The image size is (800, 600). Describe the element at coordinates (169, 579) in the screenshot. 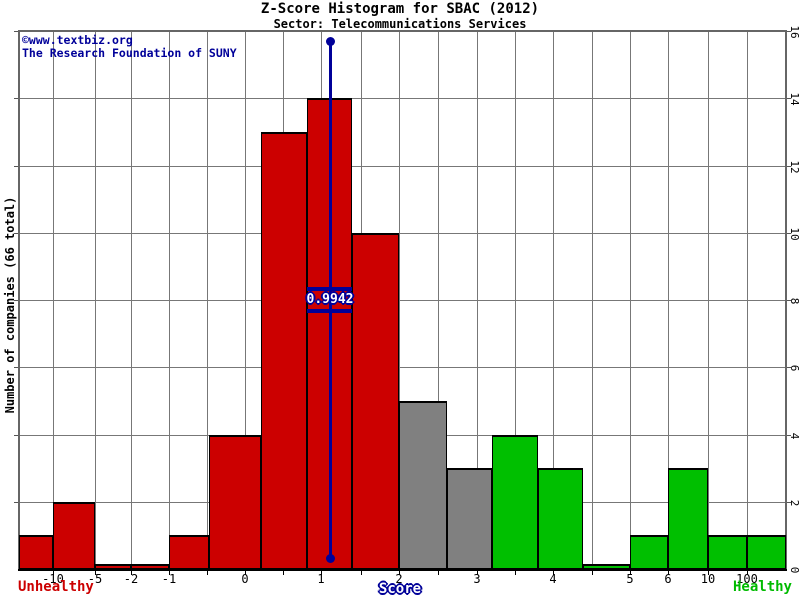

I see `x-tick-label: -1` at that location.